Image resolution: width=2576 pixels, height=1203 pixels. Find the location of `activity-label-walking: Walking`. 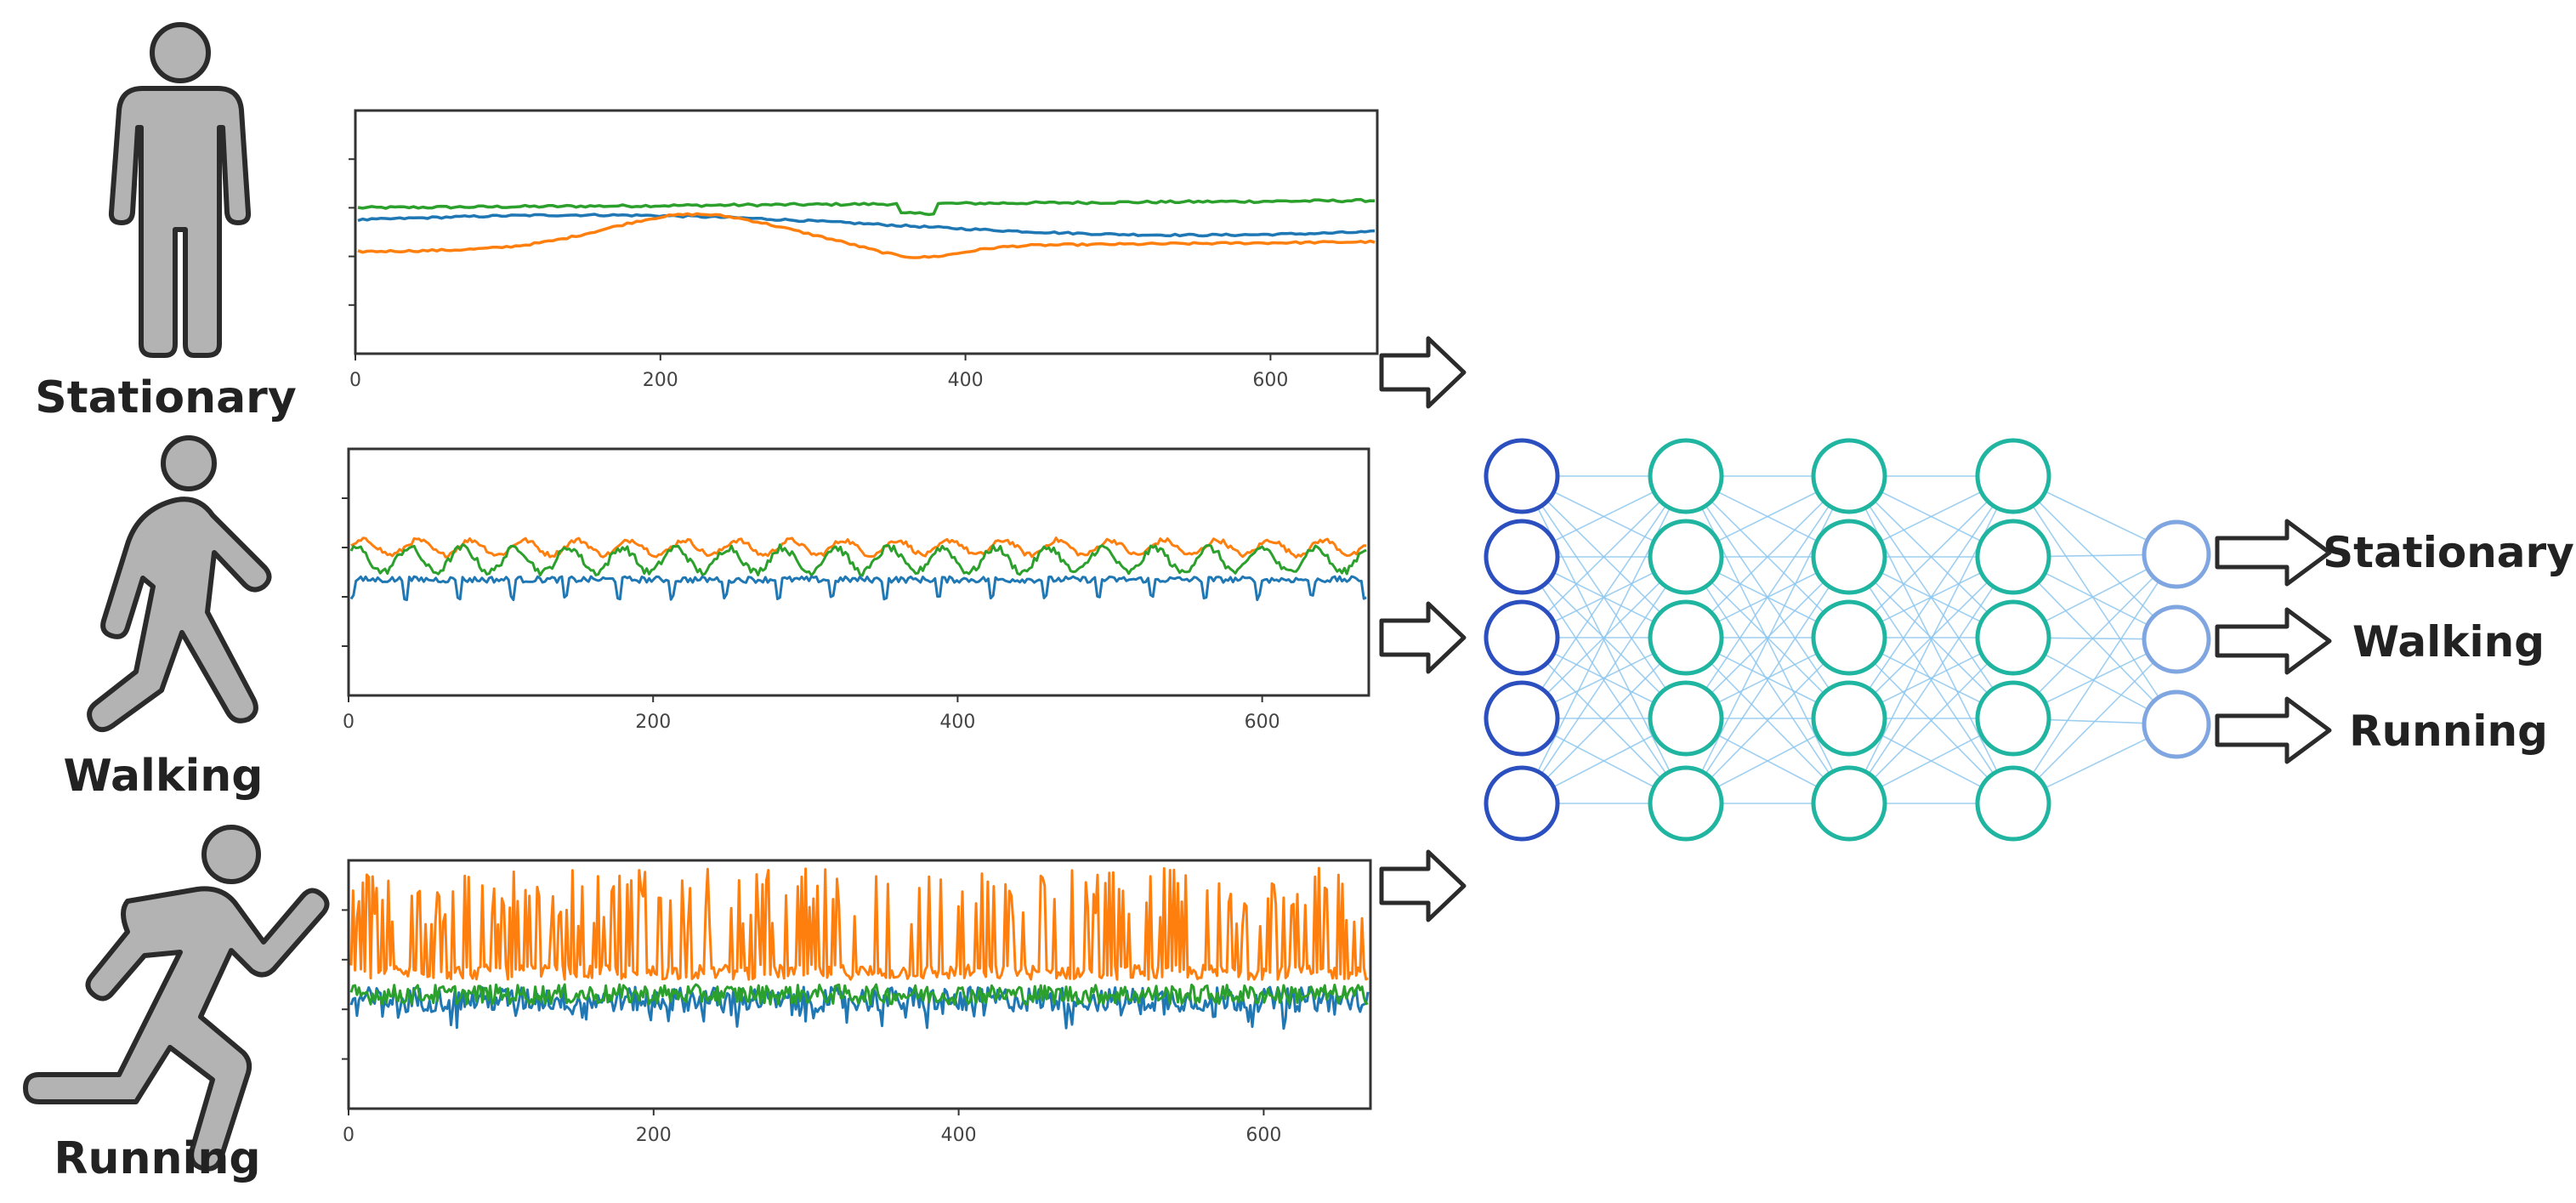

activity-label-walking: Walking is located at coordinates (163, 777).